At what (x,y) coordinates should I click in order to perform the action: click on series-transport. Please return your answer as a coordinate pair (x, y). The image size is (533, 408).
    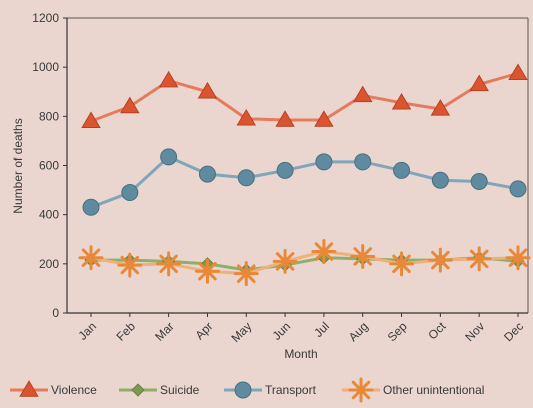
    Looking at the image, I should click on (304, 182).